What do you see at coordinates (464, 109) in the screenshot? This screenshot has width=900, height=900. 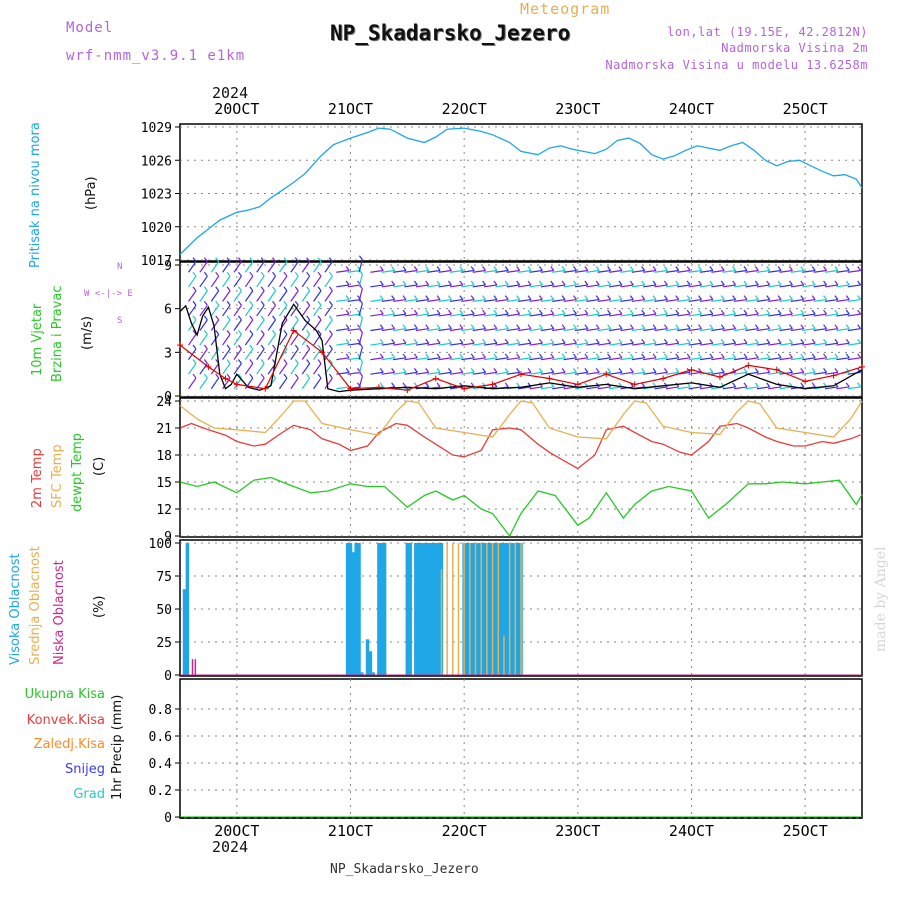 I see `date-label-top: 22OCT` at bounding box center [464, 109].